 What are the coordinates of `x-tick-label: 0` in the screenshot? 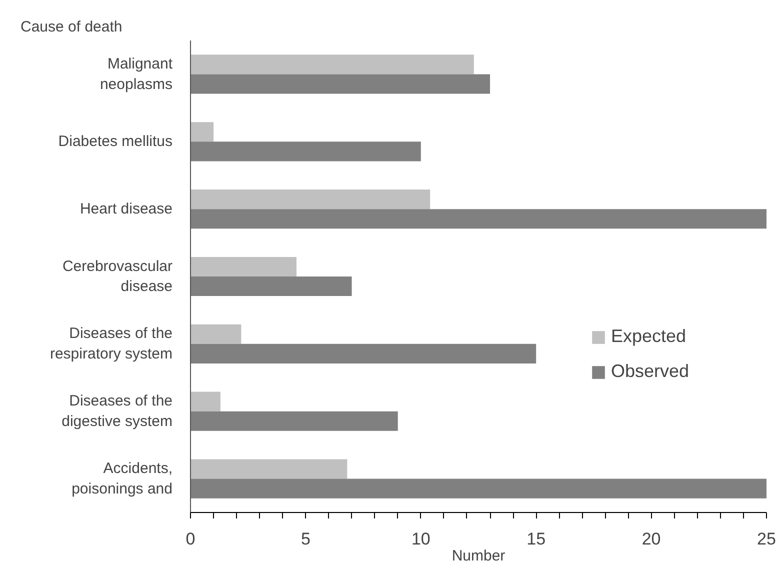 It's located at (191, 539).